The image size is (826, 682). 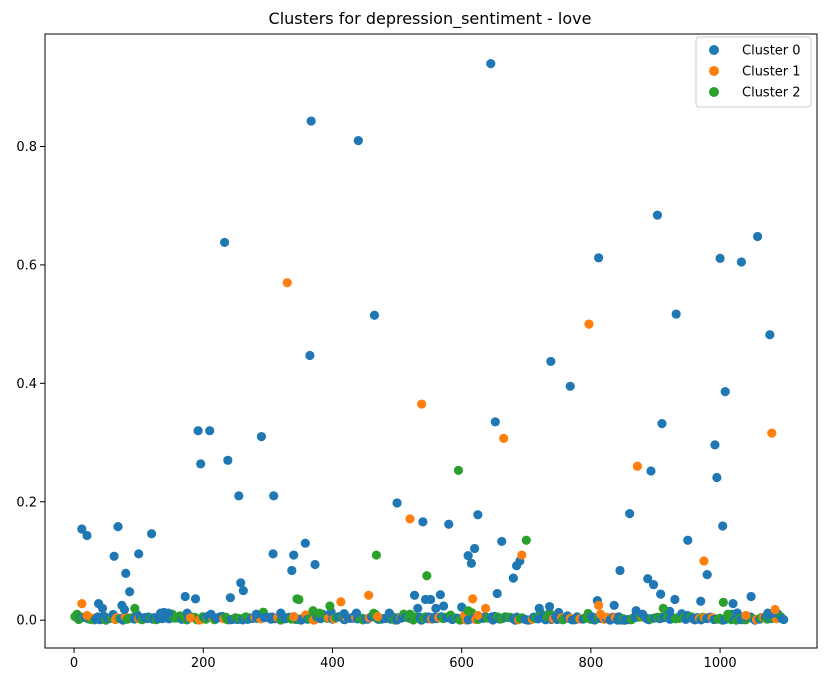 I want to click on y-axis: 0.0 0.2 0.4 0.6 0.8, so click(x=30, y=384).